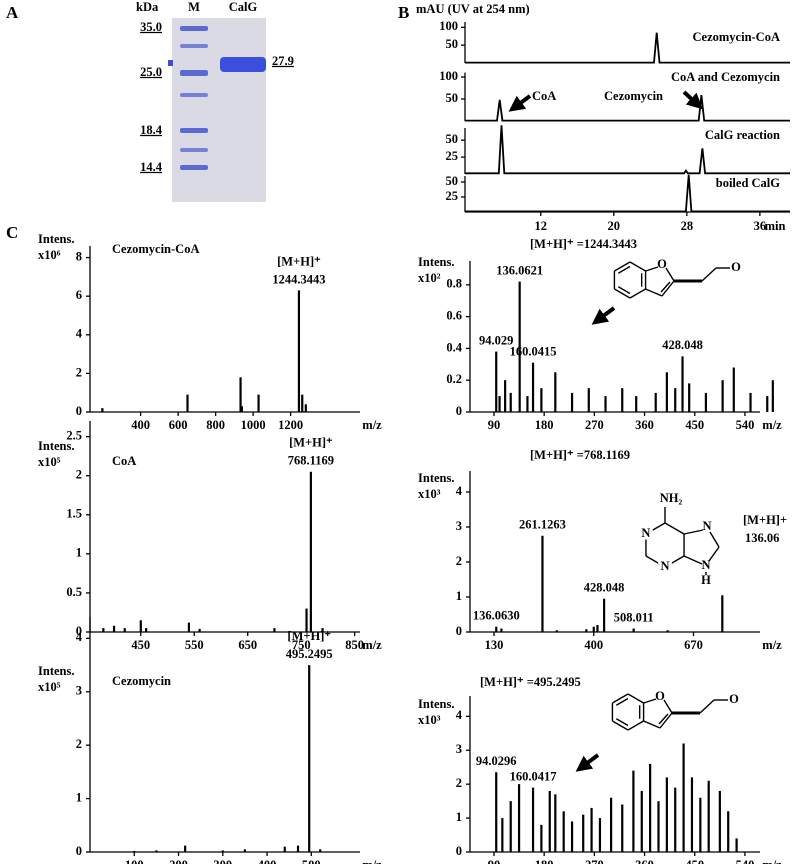  What do you see at coordinates (74, 592) in the screenshot?
I see `y-tick-label: 0.5` at bounding box center [74, 592].